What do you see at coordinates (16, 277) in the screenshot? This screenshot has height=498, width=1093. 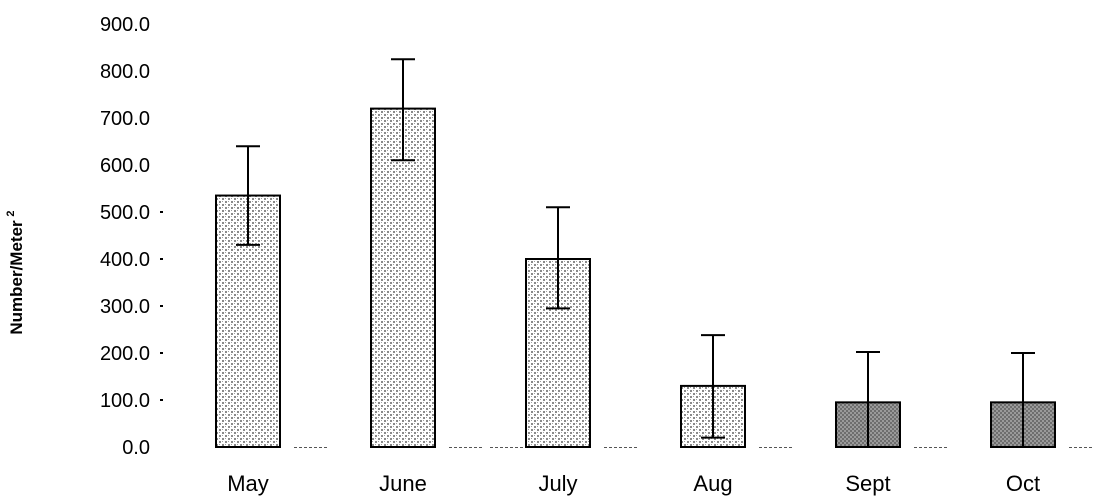 I see `y-axis-label: Number/Meter` at bounding box center [16, 277].